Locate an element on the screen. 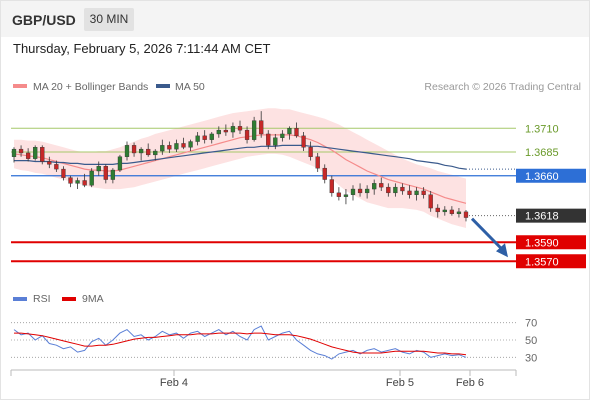 The image size is (590, 400). timeframe-button: 30 MIN is located at coordinates (109, 19).